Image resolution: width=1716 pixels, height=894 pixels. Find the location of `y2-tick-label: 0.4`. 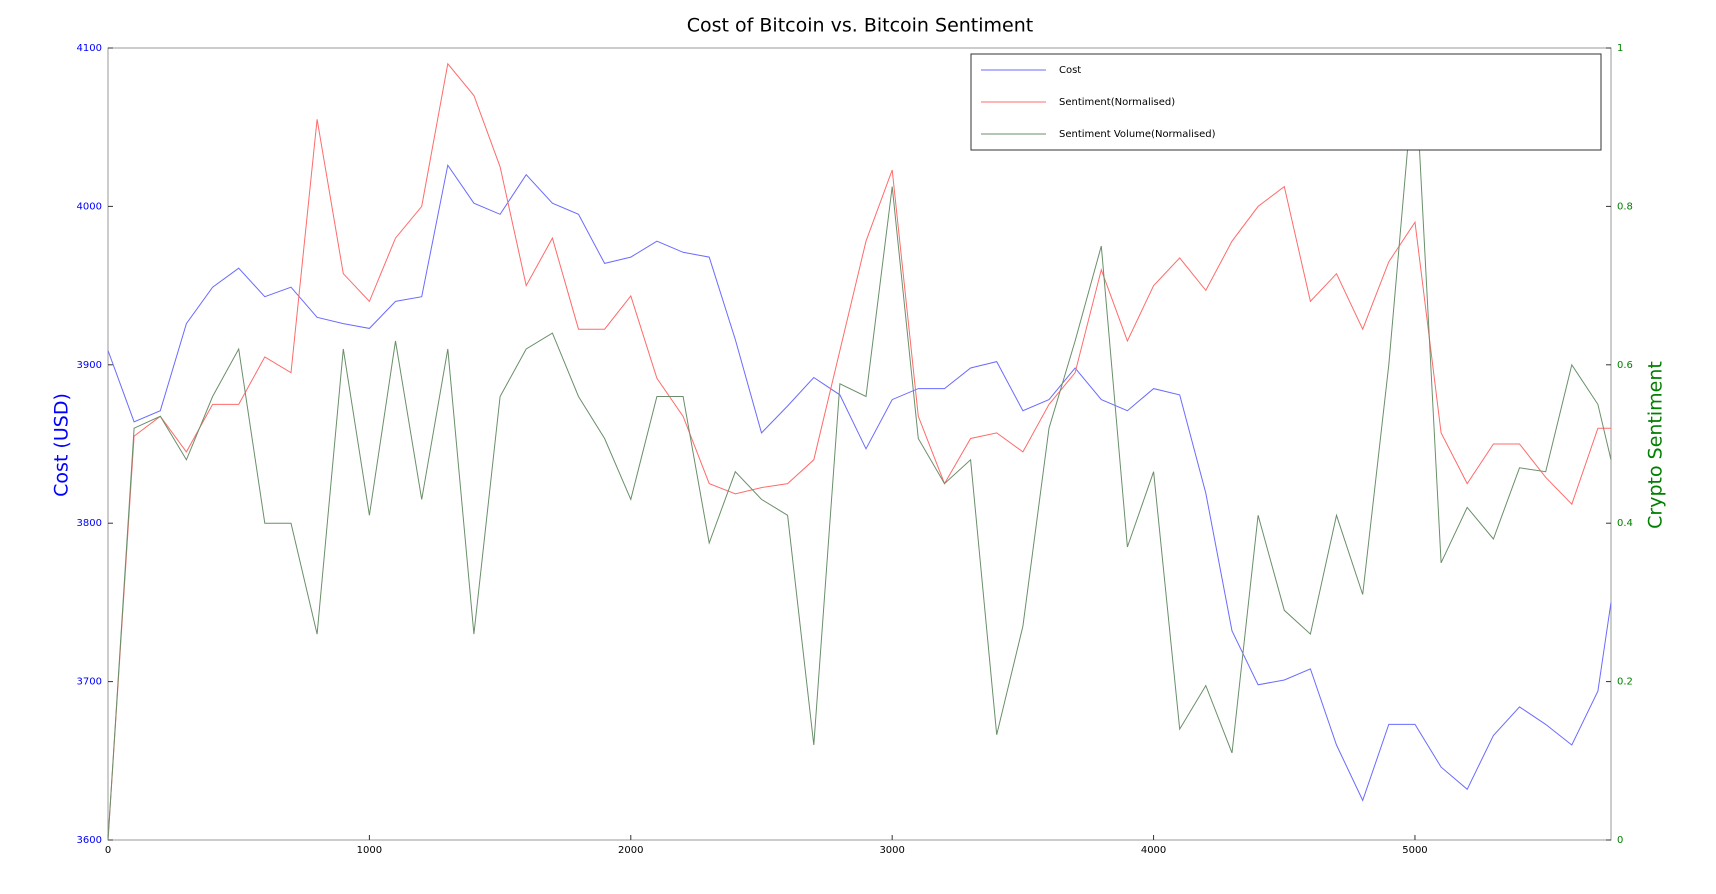

y2-tick-label: 0.4 is located at coordinates (1625, 523).